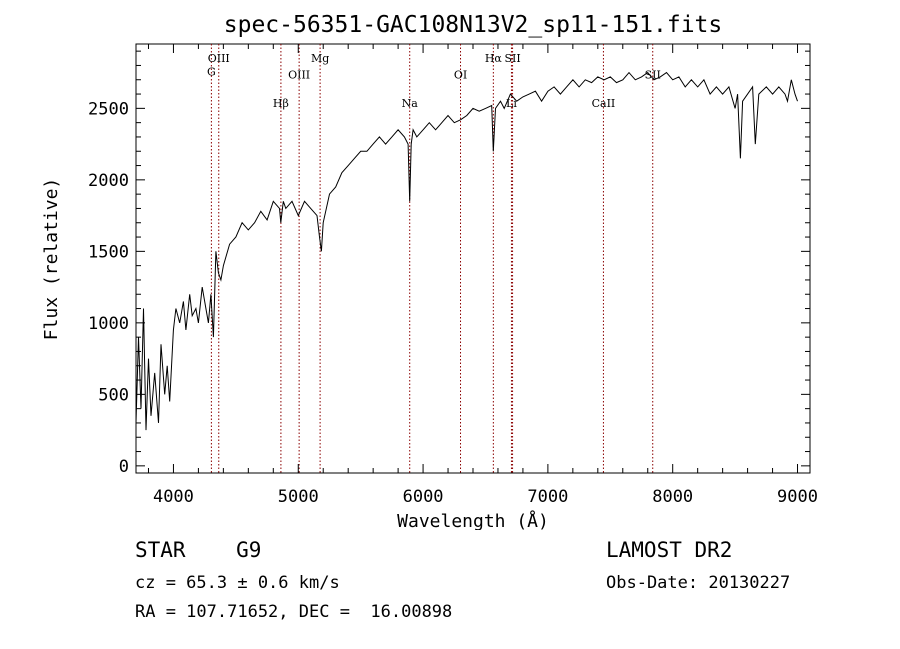 The width and height of the screenshot is (900, 649). I want to click on y-tick-label: 2500, so click(108, 109).